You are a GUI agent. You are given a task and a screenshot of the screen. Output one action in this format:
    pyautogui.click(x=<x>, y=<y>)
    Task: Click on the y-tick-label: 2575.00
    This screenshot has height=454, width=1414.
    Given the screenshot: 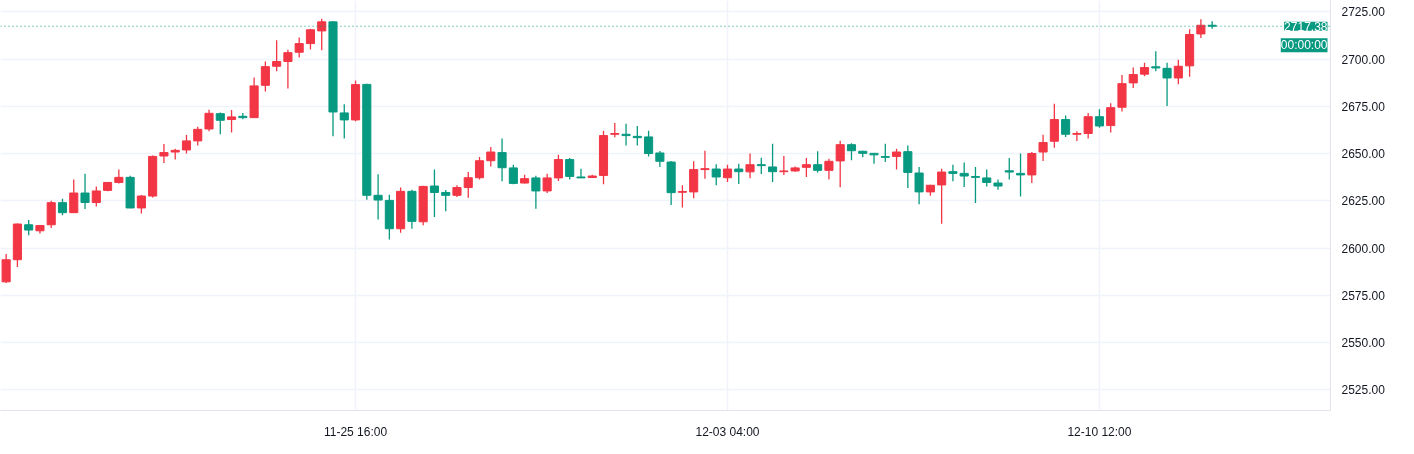 What is the action you would take?
    pyautogui.click(x=1363, y=295)
    